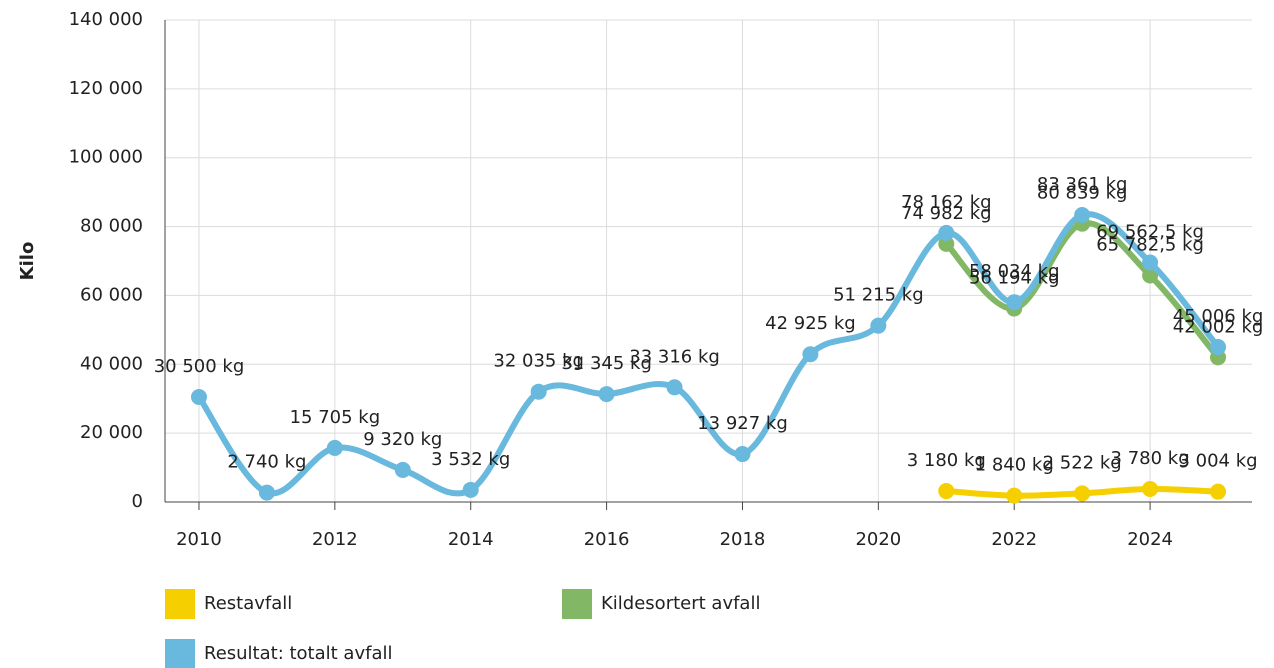 Image resolution: width=1274 pixels, height=668 pixels. Describe the element at coordinates (742, 423) in the screenshot. I see `data-label: 13 927 kg` at that location.